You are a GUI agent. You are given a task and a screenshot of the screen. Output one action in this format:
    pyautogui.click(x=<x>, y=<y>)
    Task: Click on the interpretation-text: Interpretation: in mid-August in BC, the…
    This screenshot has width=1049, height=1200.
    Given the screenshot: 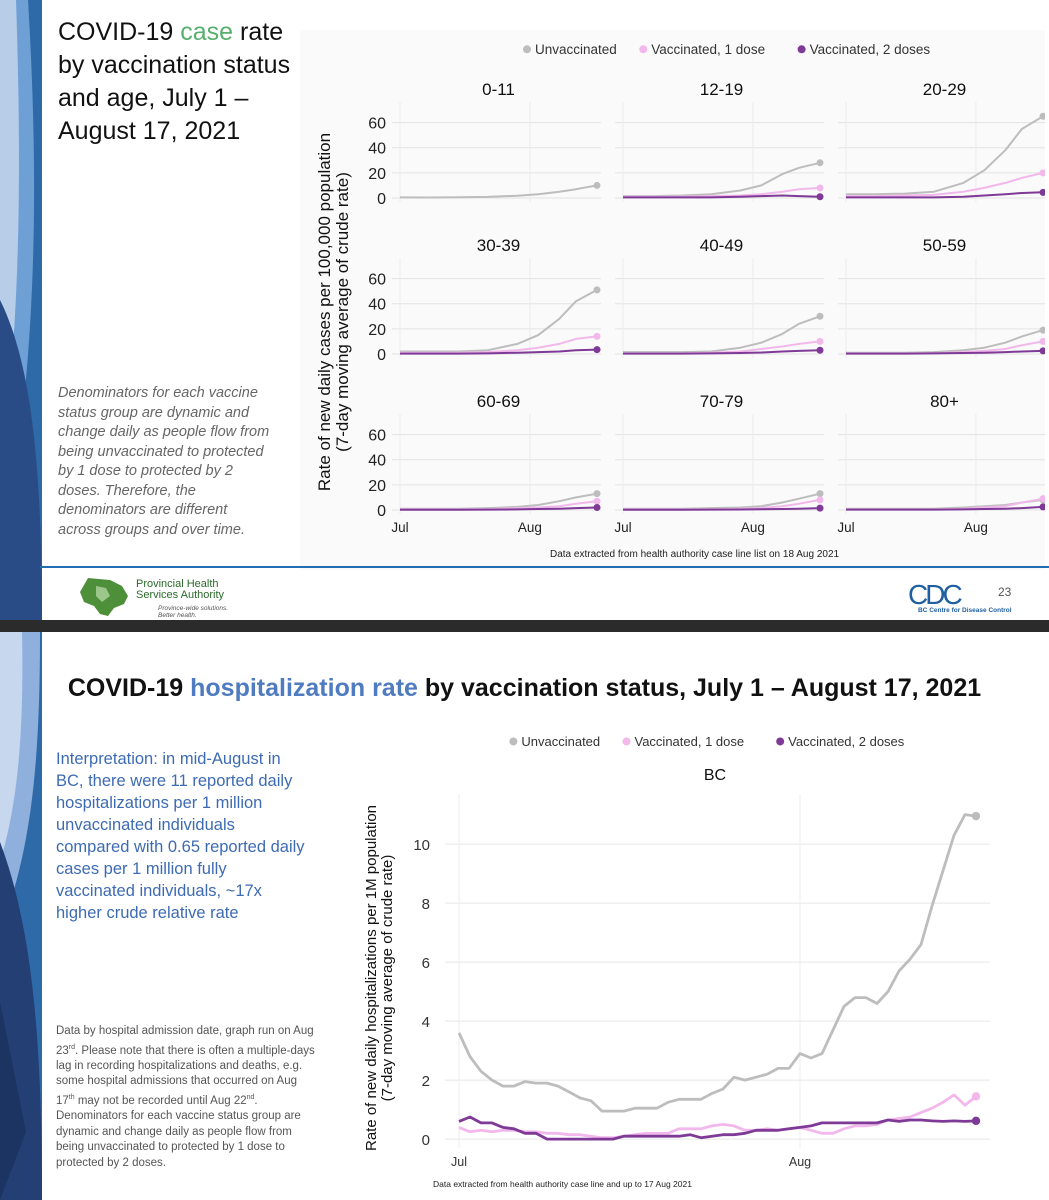 What is the action you would take?
    pyautogui.click(x=180, y=836)
    